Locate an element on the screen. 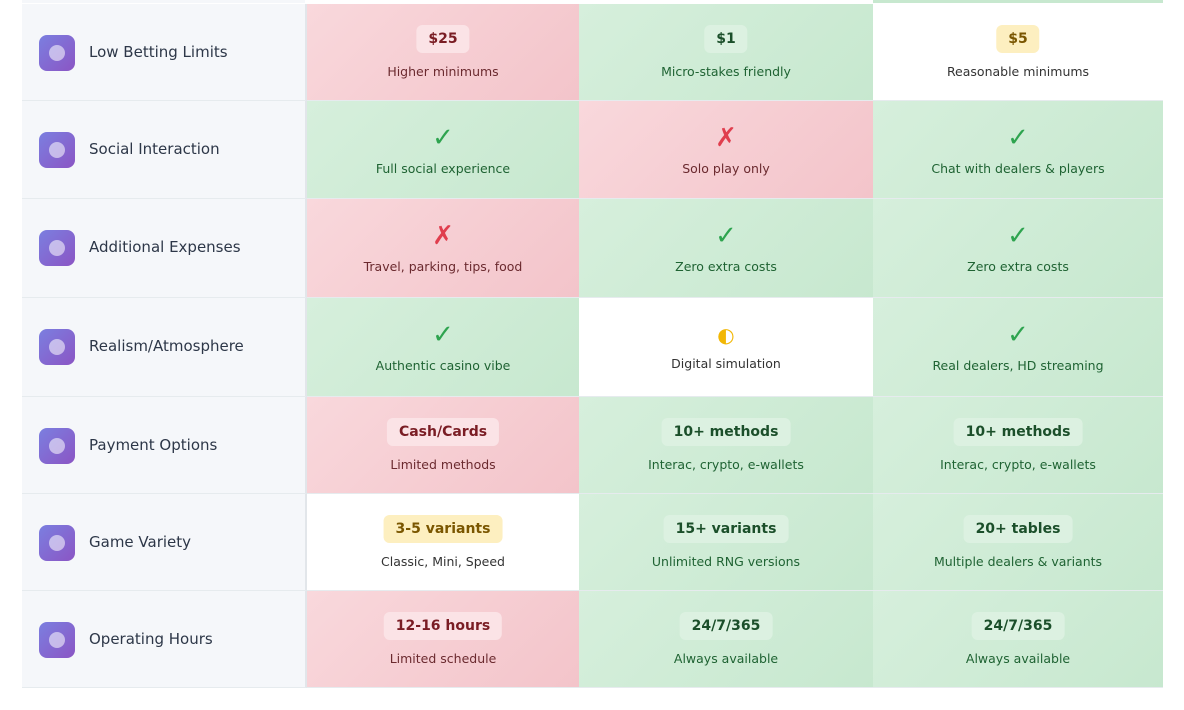  value-note: Reasonable minimums is located at coordinates (1018, 71).